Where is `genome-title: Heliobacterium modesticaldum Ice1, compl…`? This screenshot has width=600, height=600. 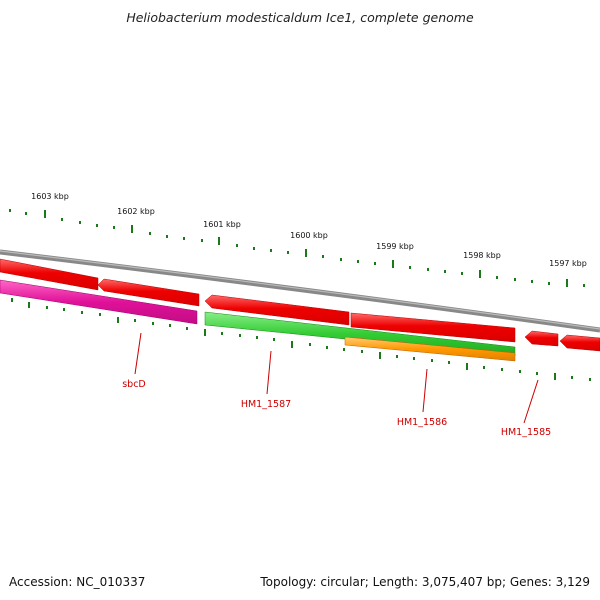 genome-title: Heliobacterium modesticaldum Ice1, compl… is located at coordinates (300, 17).